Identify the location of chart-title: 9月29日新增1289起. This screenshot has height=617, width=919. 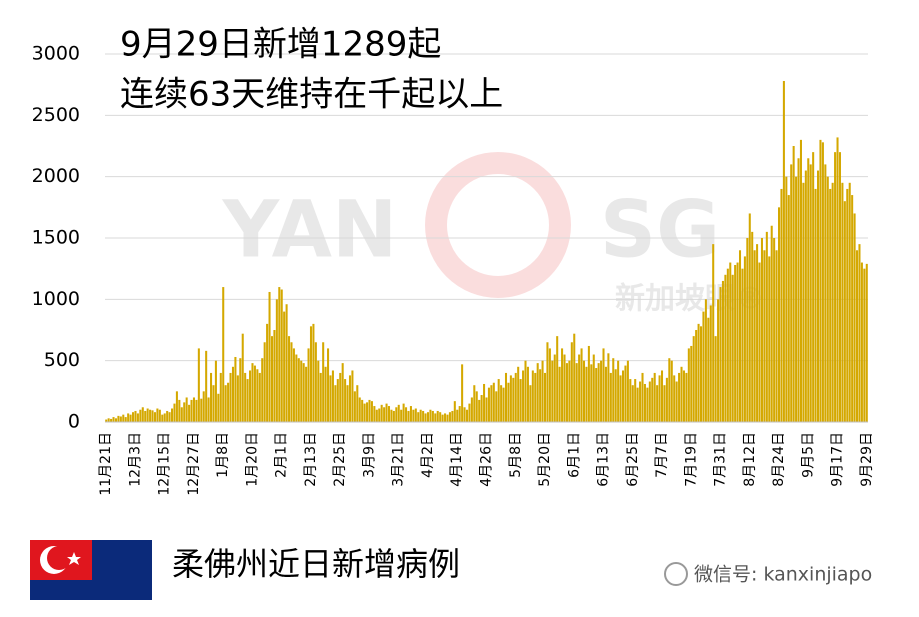
(280, 45).